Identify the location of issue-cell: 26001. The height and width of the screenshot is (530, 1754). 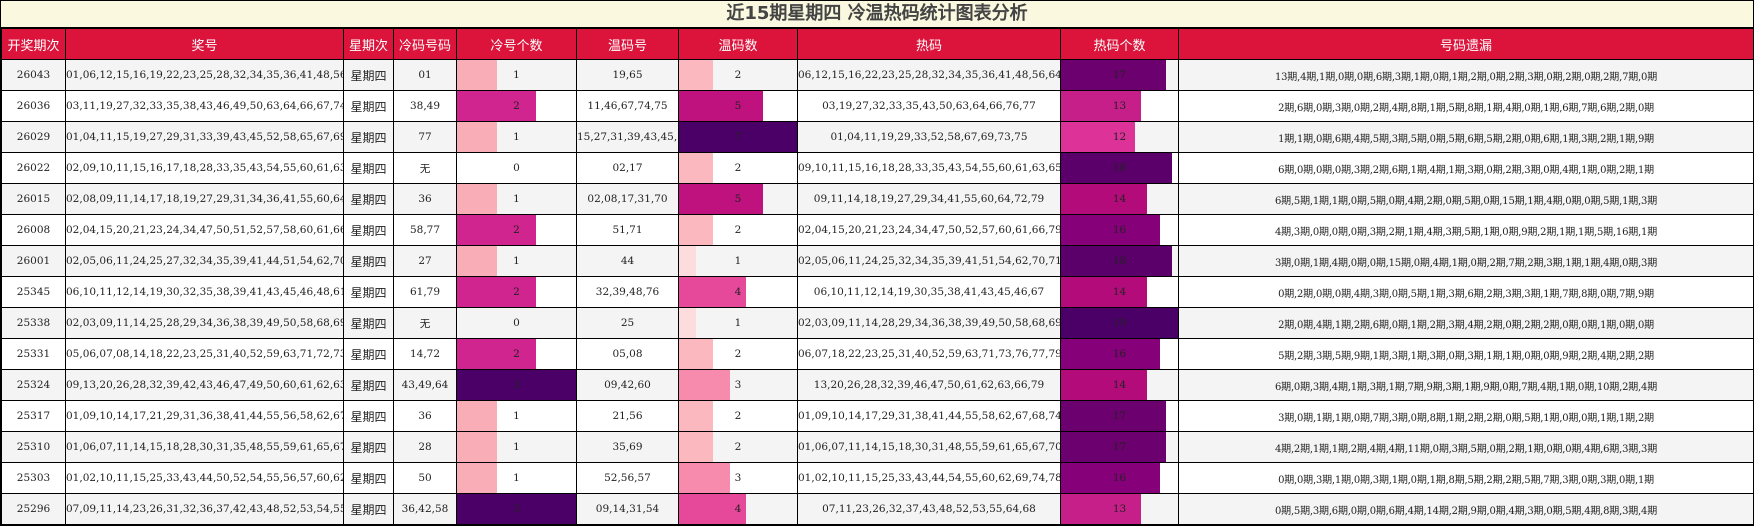
(33, 261).